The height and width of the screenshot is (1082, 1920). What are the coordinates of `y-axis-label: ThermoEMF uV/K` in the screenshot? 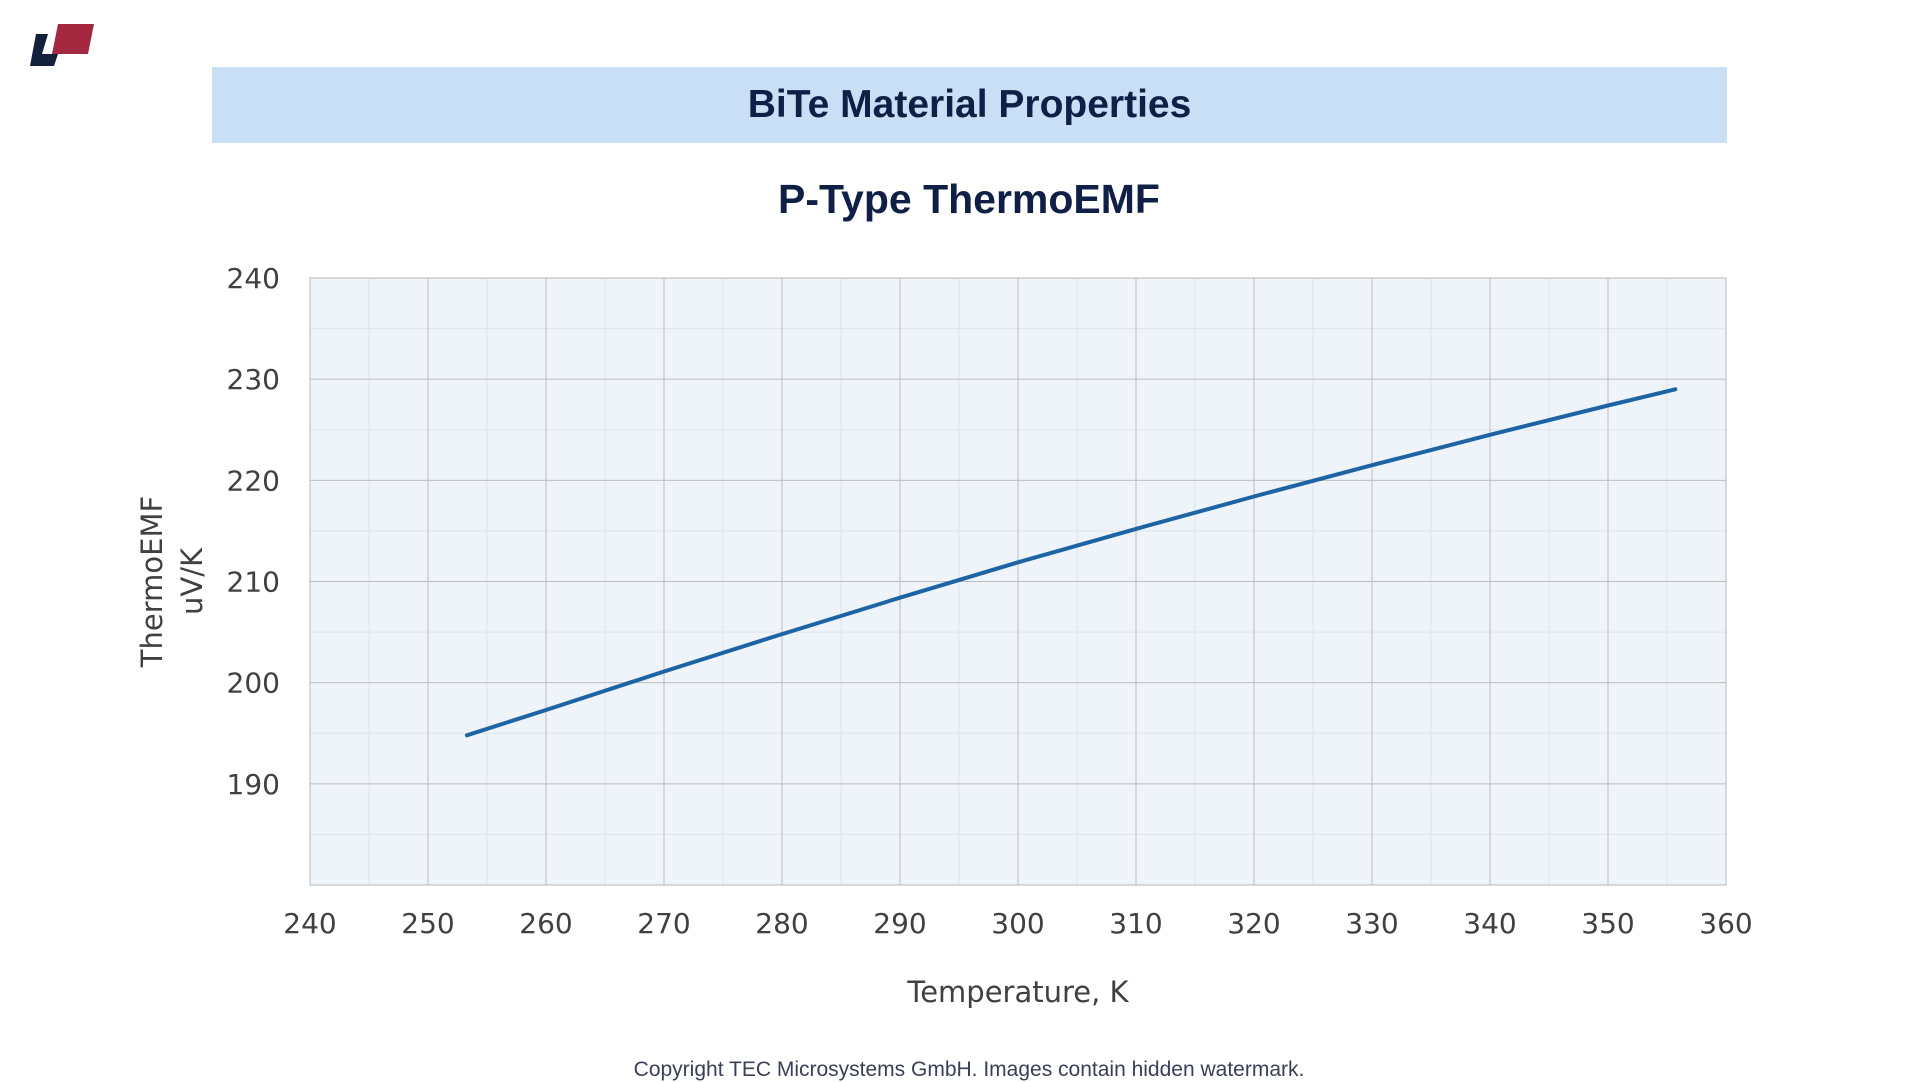 It's located at (172, 582).